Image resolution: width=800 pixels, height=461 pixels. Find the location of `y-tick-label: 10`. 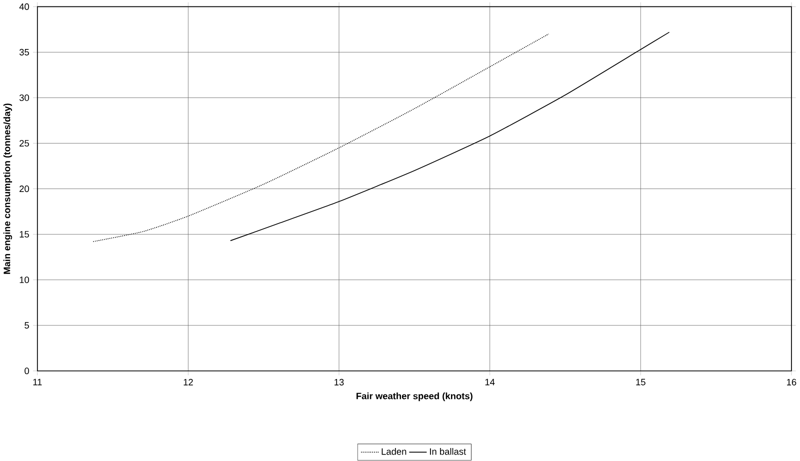

y-tick-label: 10 is located at coordinates (25, 280).